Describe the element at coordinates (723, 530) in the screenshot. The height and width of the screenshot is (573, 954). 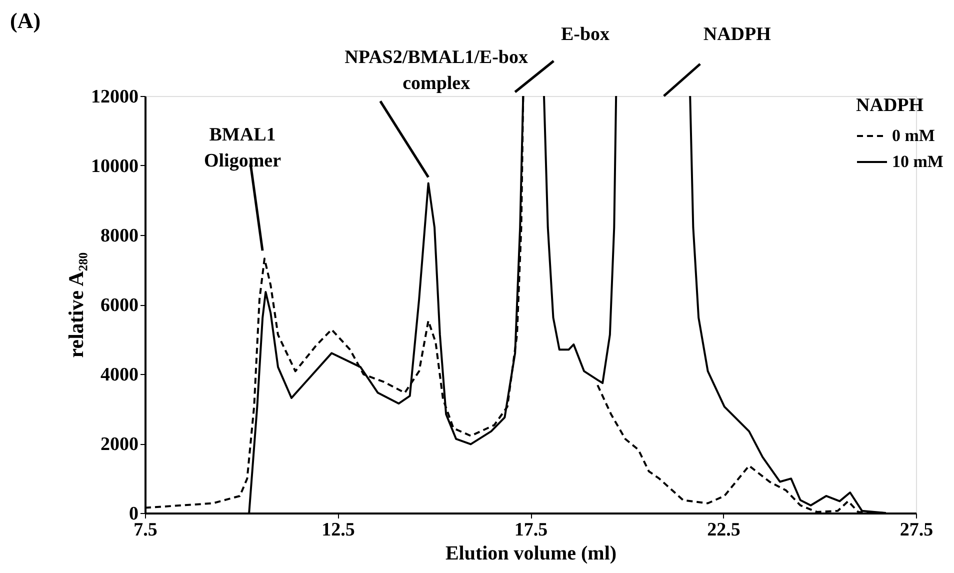
I see `x-tick-label: 22.5` at that location.